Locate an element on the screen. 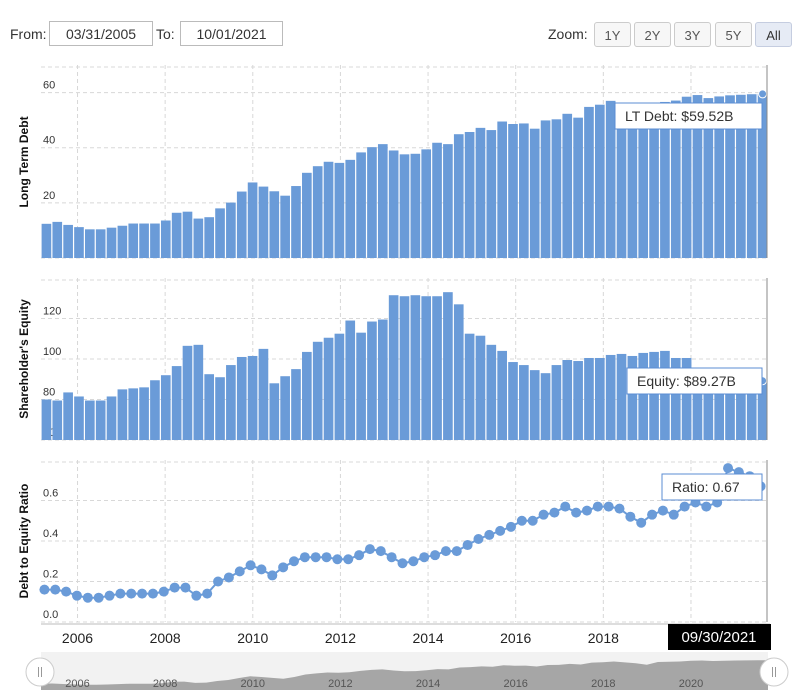 Image resolution: width=806 pixels, height=700 pixels. tooltip-label: LT Debt: $59.52B is located at coordinates (679, 116).